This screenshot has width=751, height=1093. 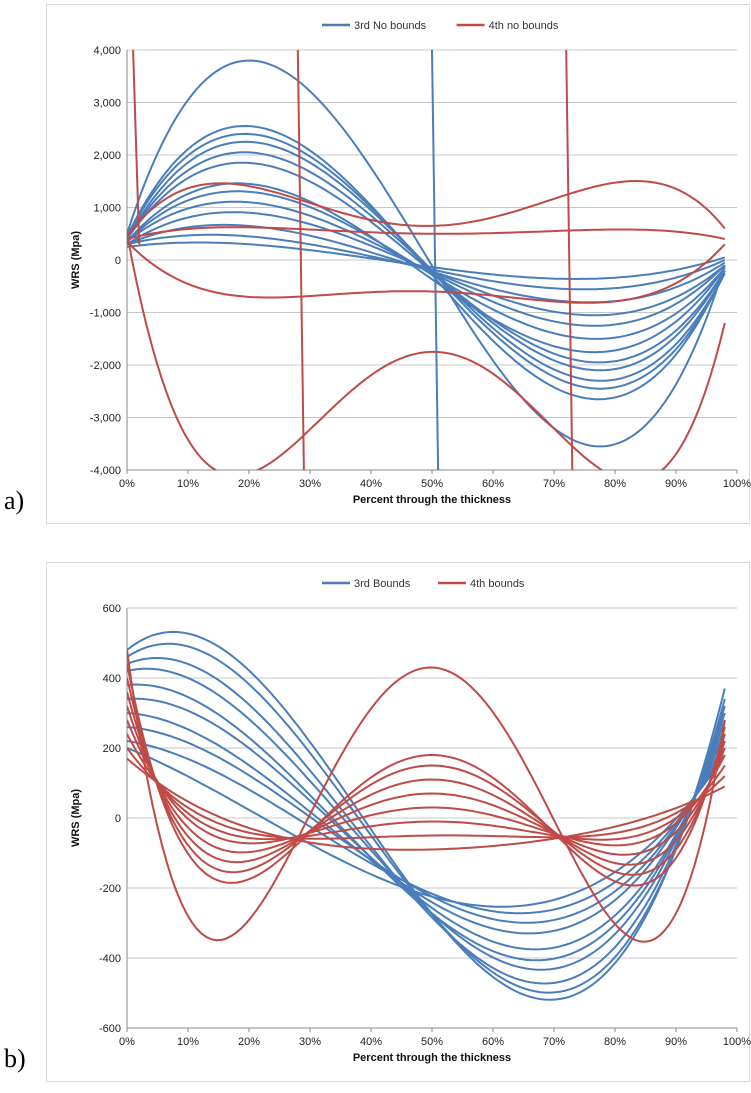 What do you see at coordinates (112, 609) in the screenshot?
I see `y-tick-label: 600` at bounding box center [112, 609].